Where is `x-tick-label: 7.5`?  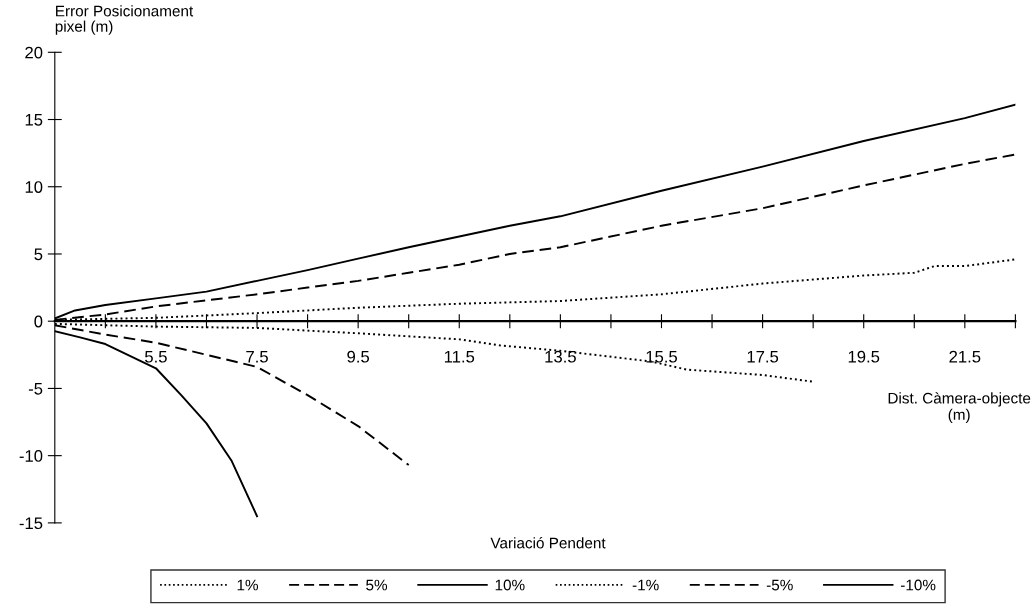 x-tick-label: 7.5 is located at coordinates (257, 356).